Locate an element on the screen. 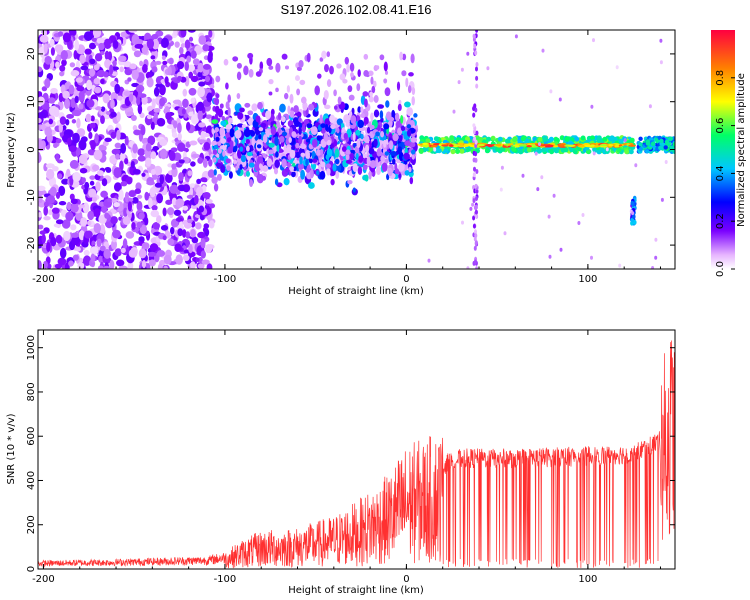 This screenshot has width=750, height=600. page-title: S197.2026.102.08.41.E16 is located at coordinates (356, 9).